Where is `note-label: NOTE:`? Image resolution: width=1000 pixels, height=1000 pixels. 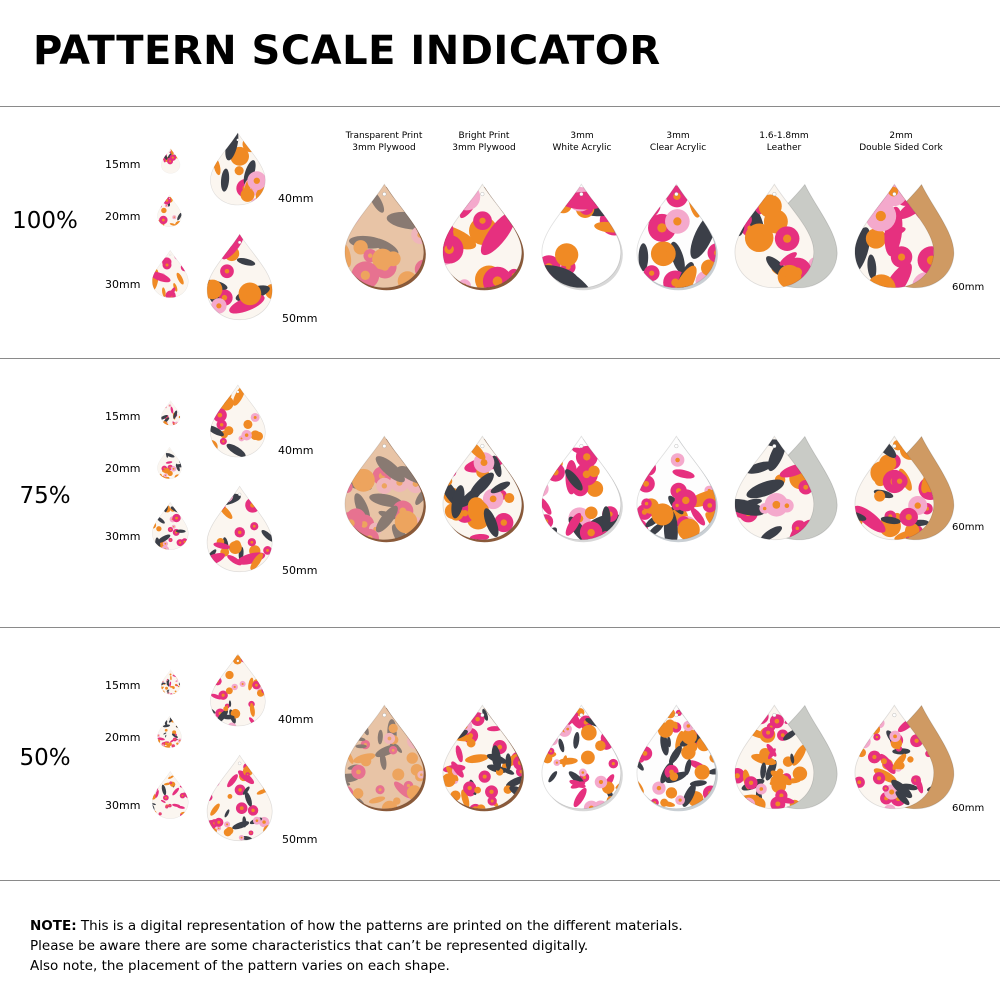
note-label: NOTE: is located at coordinates (53, 926).